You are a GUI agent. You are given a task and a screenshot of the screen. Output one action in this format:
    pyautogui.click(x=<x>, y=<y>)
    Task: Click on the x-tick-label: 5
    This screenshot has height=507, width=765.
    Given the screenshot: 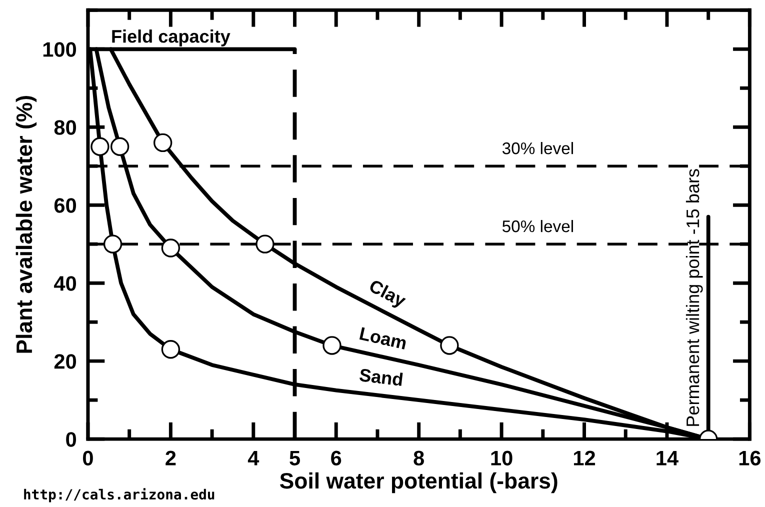 What is the action you would take?
    pyautogui.click(x=295, y=458)
    